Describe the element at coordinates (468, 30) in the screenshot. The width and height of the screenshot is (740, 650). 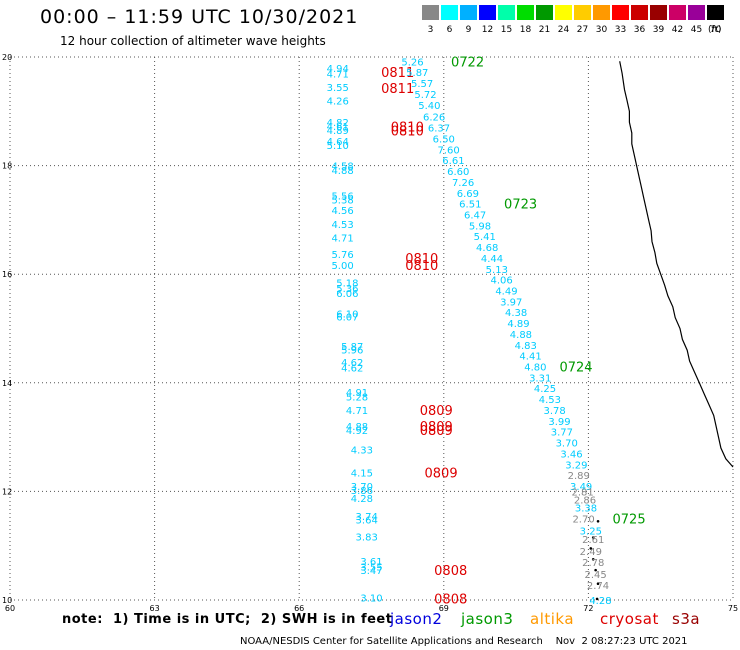
I see `colorbar-label: 9` at that location.